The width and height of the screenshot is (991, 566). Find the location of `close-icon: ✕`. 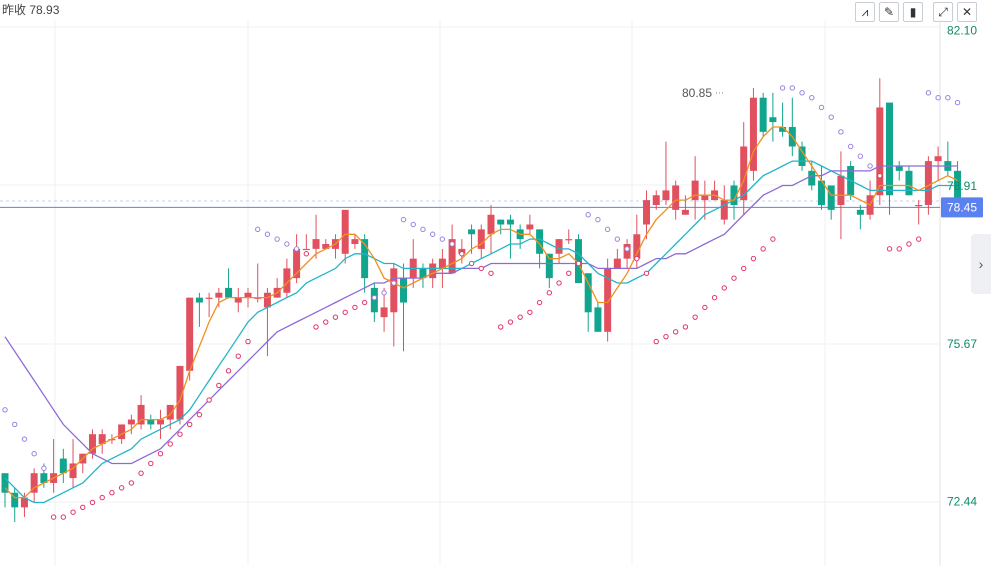

close-icon: ✕ is located at coordinates (967, 12).